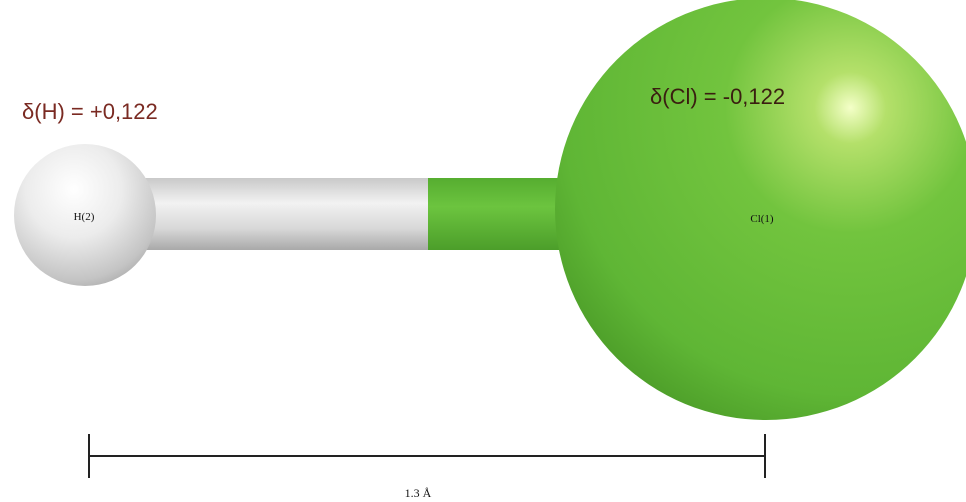 Image resolution: width=966 pixels, height=502 pixels. What do you see at coordinates (418, 493) in the screenshot?
I see `scale-bar-label: 1.3 Å` at bounding box center [418, 493].